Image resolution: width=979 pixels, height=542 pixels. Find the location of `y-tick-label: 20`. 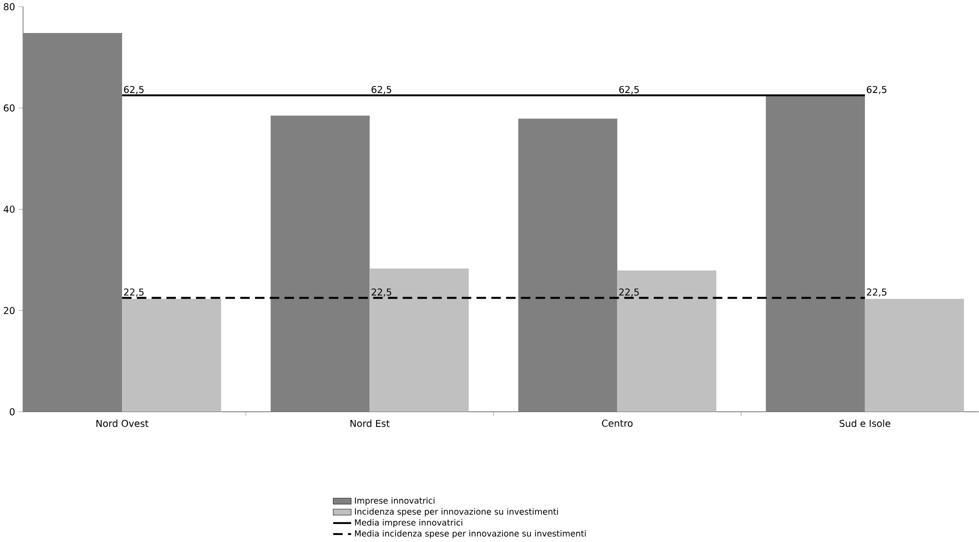

y-tick-label: 20 is located at coordinates (9, 310).